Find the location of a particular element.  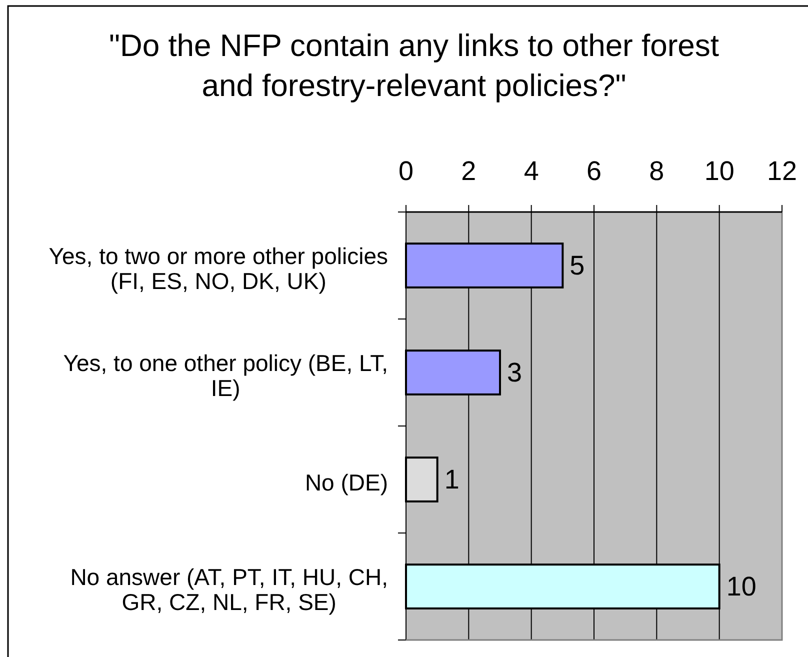

chart-title: "Do the NFP contain any links to other forest and forestry-relevant policies?" is located at coordinates (414, 65).